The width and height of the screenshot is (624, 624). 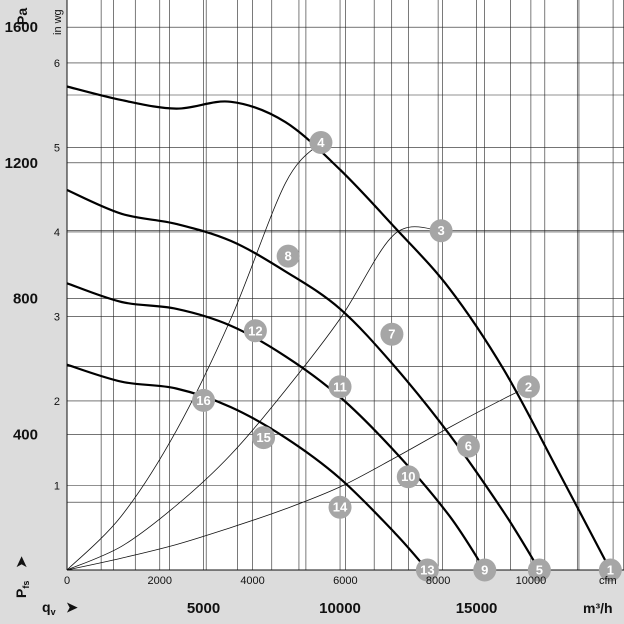 I want to click on inwg-unit-label: in wg, so click(x=58, y=22).